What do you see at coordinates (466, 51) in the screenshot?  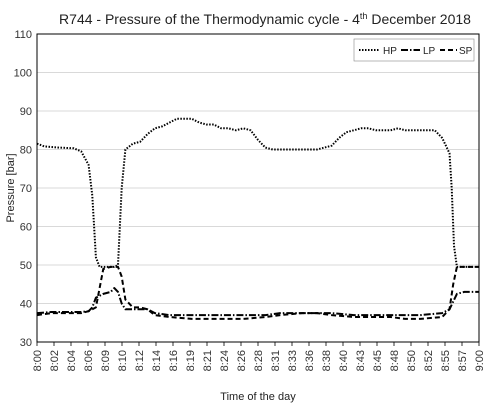 I see `legend-label-sp: SP` at bounding box center [466, 51].